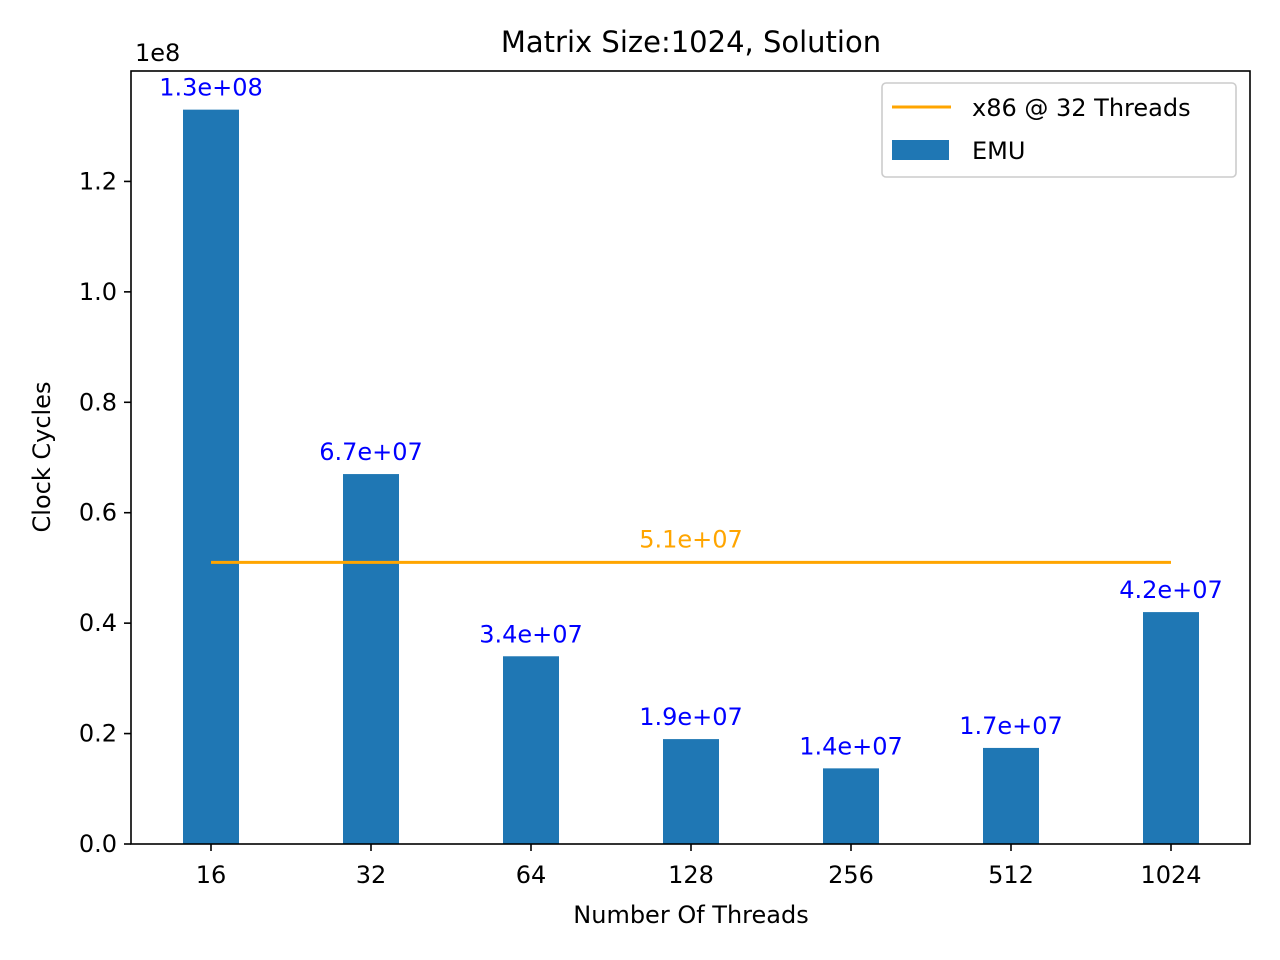 The image size is (1280, 960). What do you see at coordinates (1081, 108) in the screenshot?
I see `legend-reference-label: x86 @ 32 Threads` at bounding box center [1081, 108].